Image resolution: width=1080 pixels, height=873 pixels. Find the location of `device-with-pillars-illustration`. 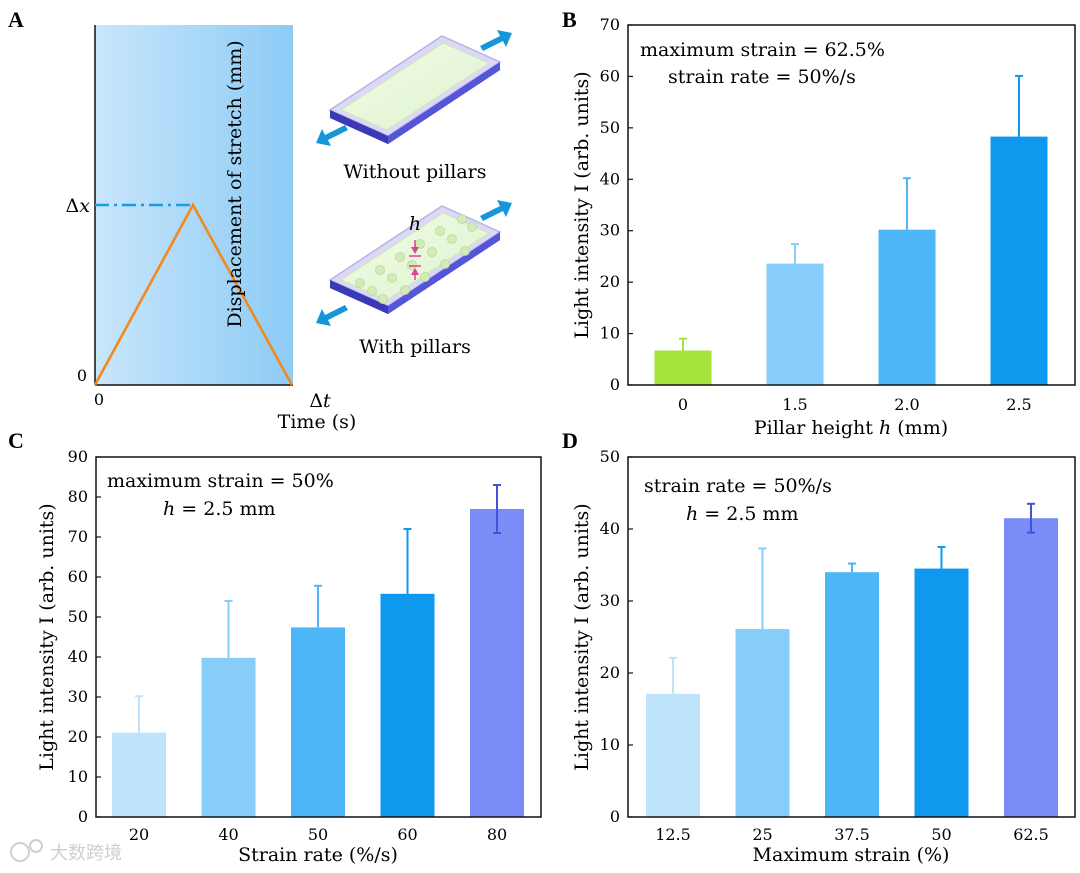

device-with-pillars-illustration is located at coordinates (414, 263).